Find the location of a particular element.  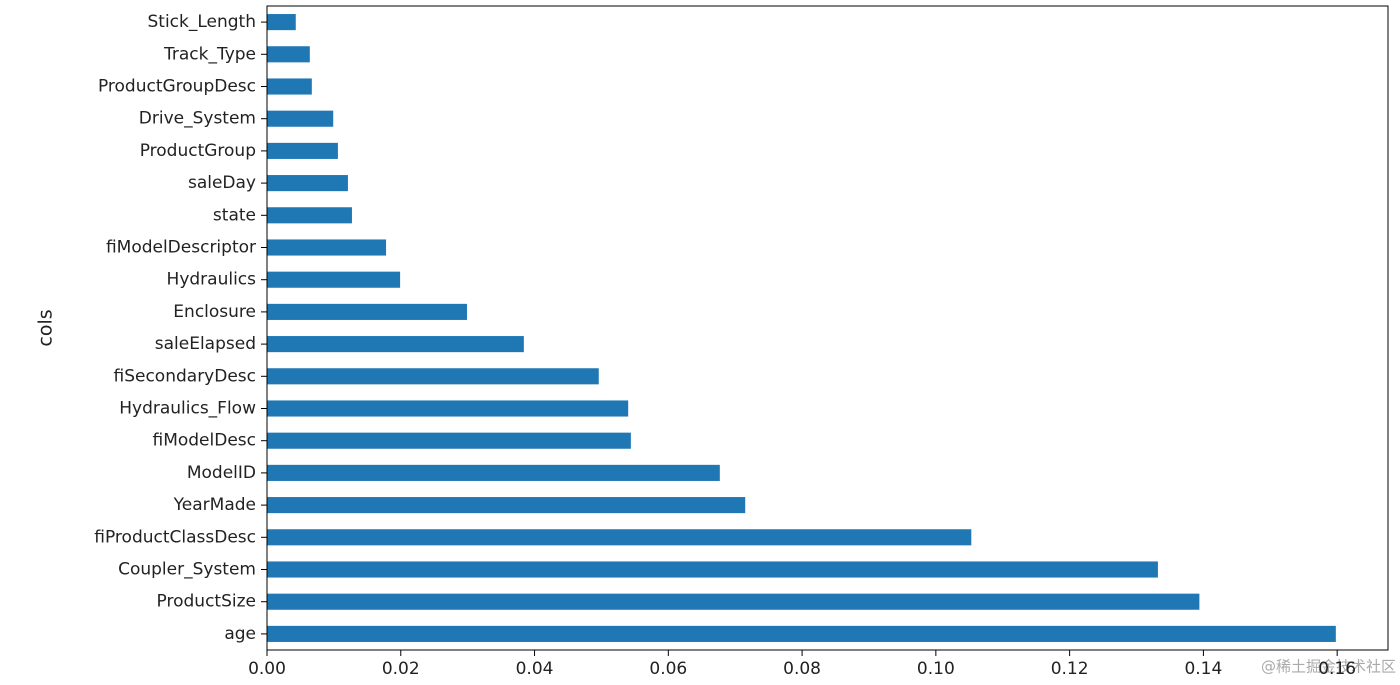

y-axis-label: cols is located at coordinates (46, 327).